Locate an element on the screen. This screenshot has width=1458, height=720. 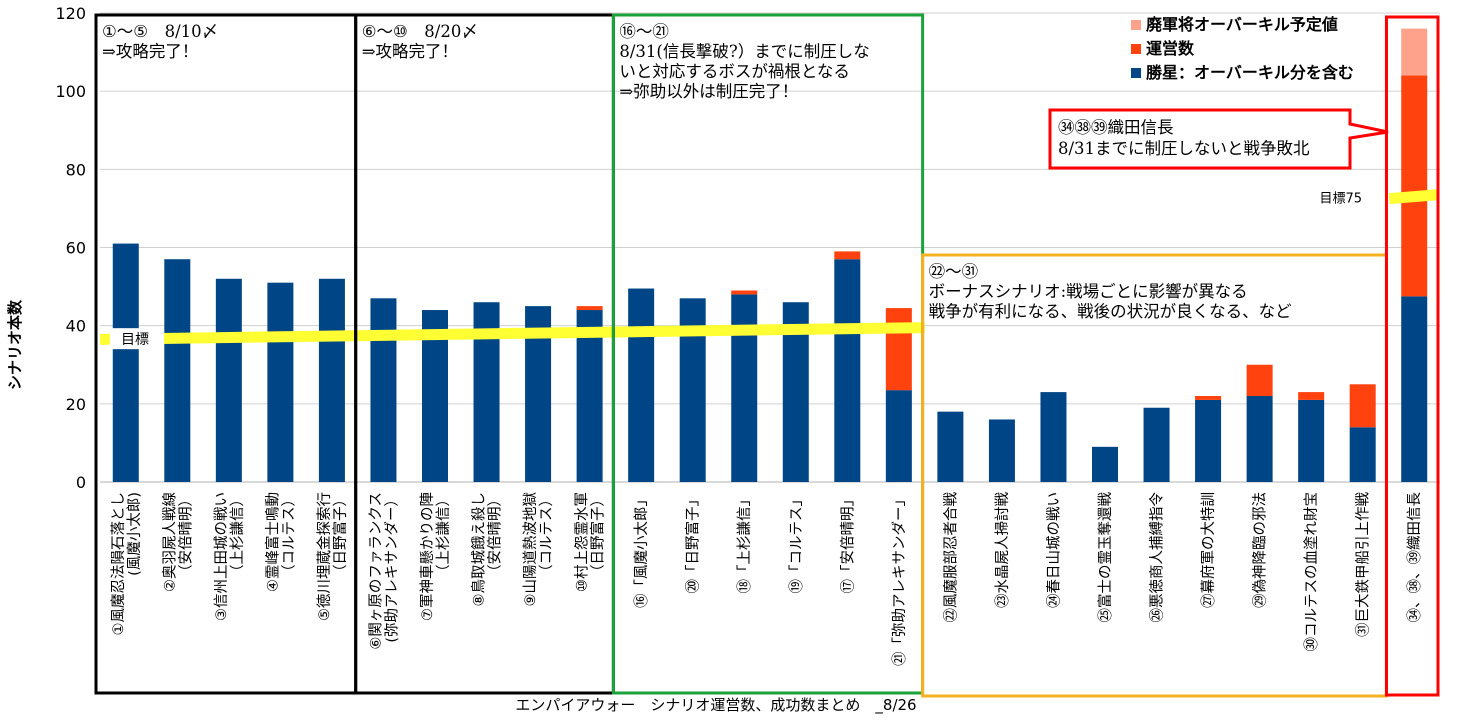
x-category-label: ⑨山陽道熱波地獄 （コルテス） is located at coordinates (538, 549).